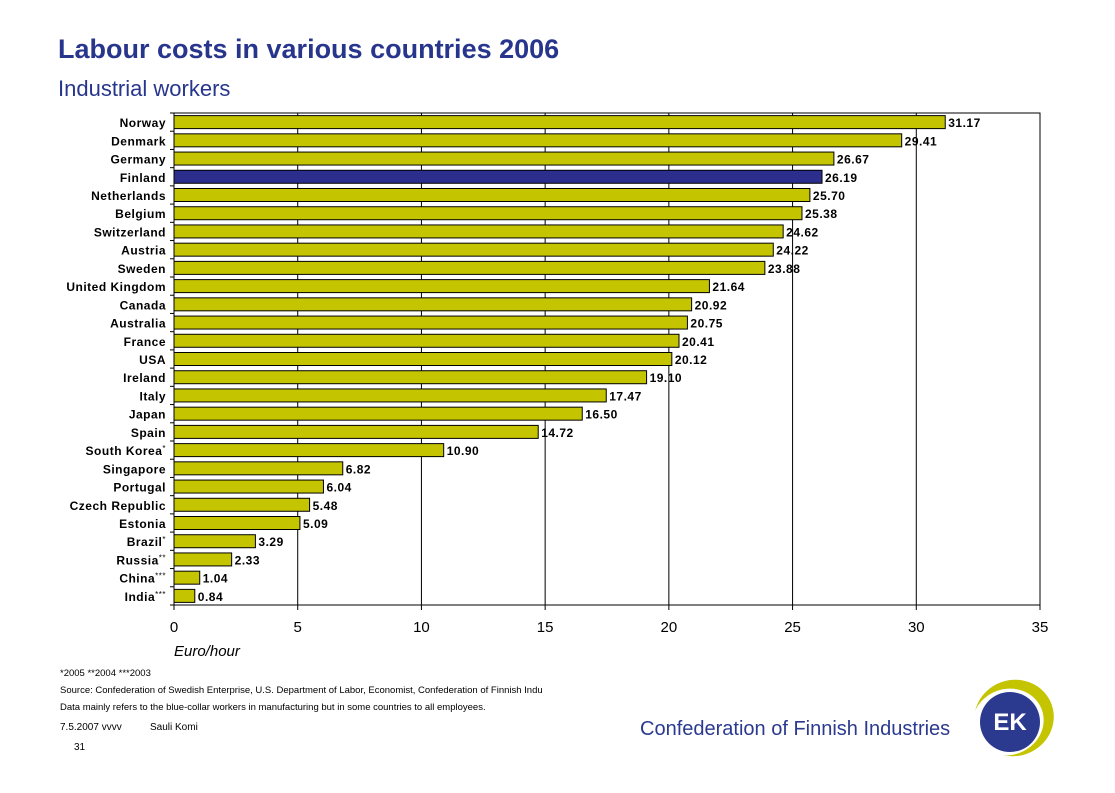 The image size is (1115, 793). What do you see at coordinates (210, 597) in the screenshot?
I see `value-label: 0.84` at bounding box center [210, 597].